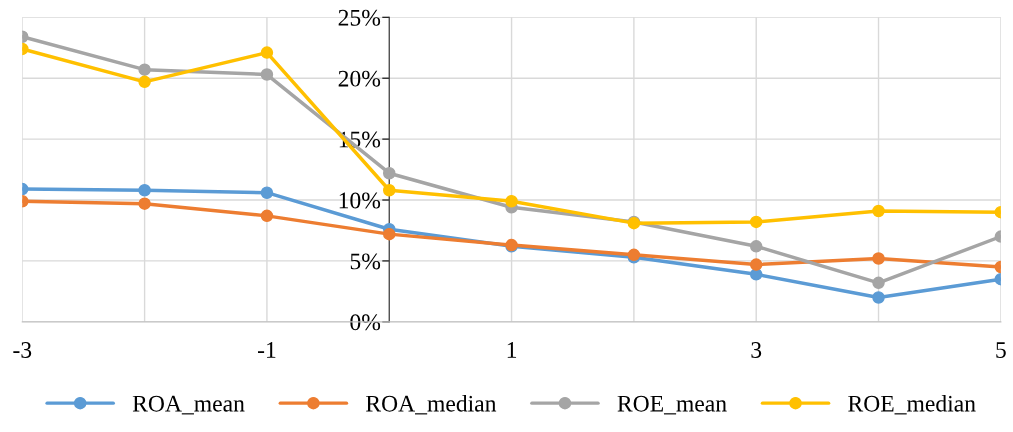  I want to click on y-tick-label: 0%, so click(365, 322).